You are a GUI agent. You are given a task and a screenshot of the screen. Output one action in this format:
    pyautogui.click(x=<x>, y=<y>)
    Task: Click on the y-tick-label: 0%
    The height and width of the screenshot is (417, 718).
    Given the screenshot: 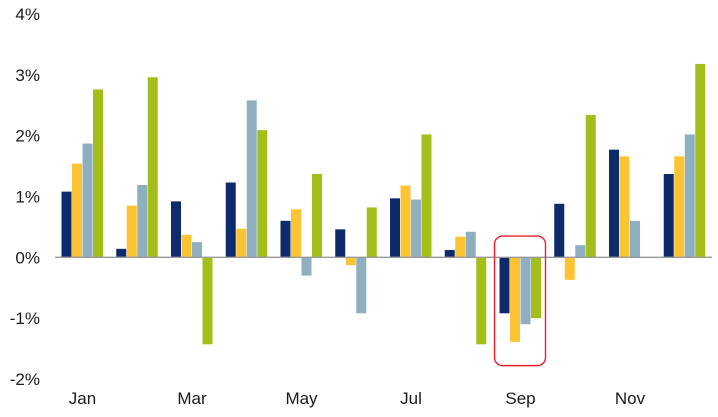 What is the action you would take?
    pyautogui.click(x=27, y=257)
    